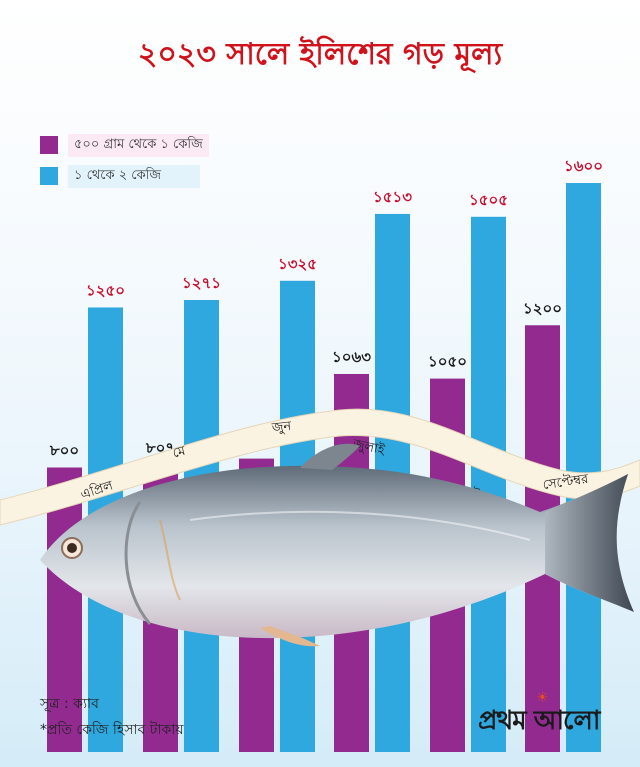 This screenshot has width=640, height=767. Describe the element at coordinates (112, 730) in the screenshot. I see `unit-note: *প্রতি কেজি হিসাব টাকায়` at that location.